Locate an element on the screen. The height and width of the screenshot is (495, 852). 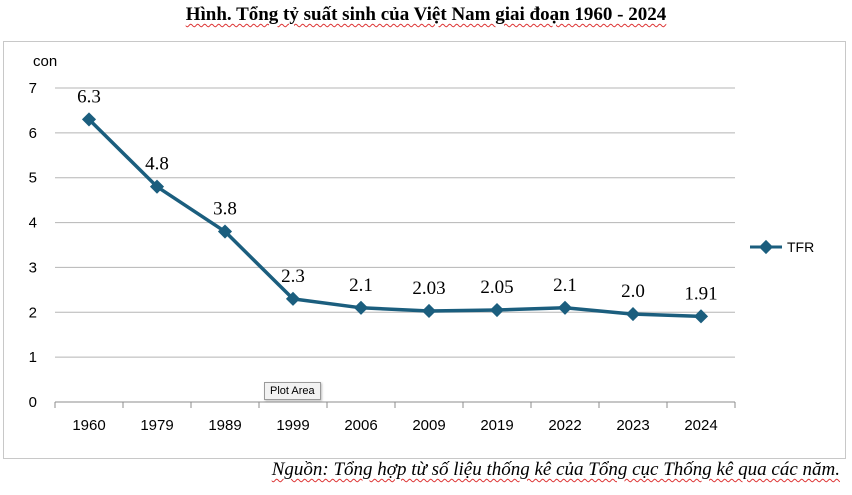
legend-label-tfr: TFR is located at coordinates (800, 247).